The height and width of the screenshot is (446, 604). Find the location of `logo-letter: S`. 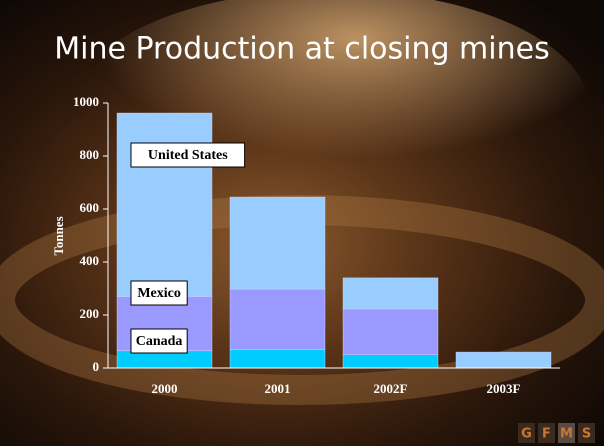

logo-letter: S is located at coordinates (586, 434).